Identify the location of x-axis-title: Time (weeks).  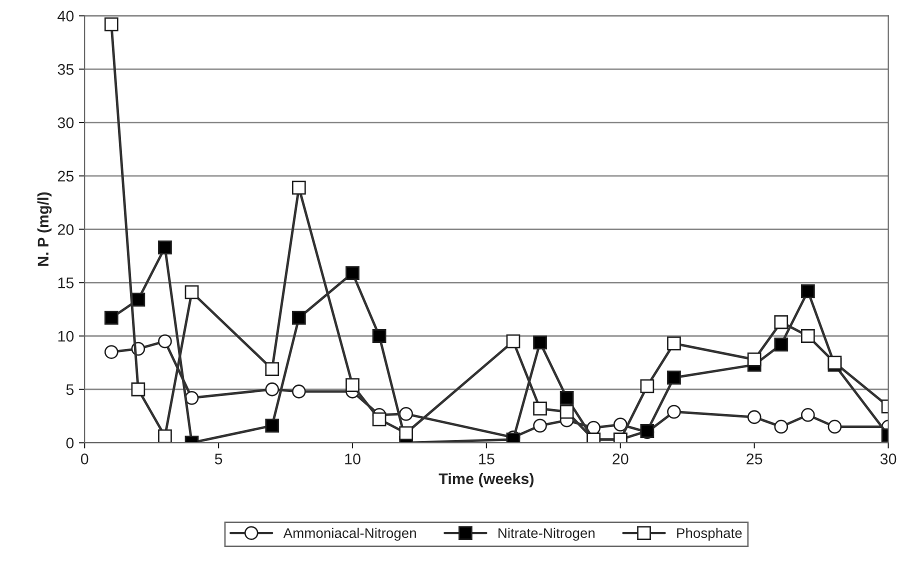
(486, 480).